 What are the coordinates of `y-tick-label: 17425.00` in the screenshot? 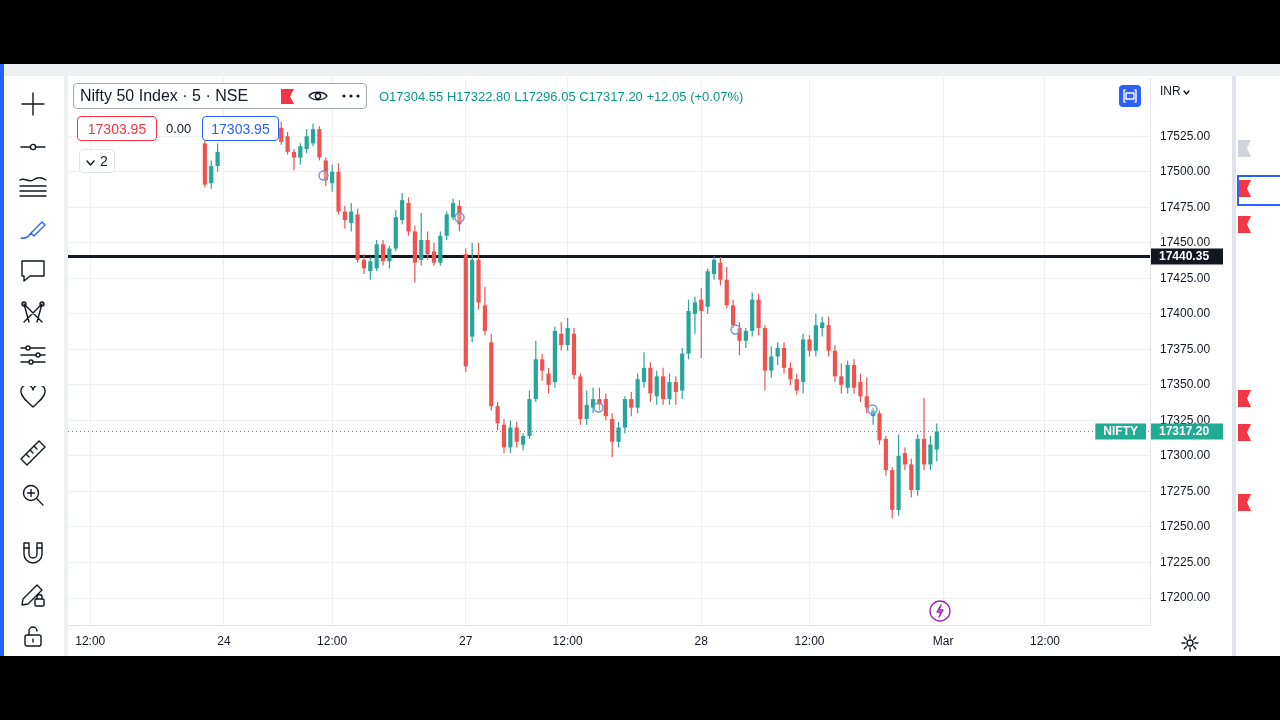 It's located at (1185, 277).